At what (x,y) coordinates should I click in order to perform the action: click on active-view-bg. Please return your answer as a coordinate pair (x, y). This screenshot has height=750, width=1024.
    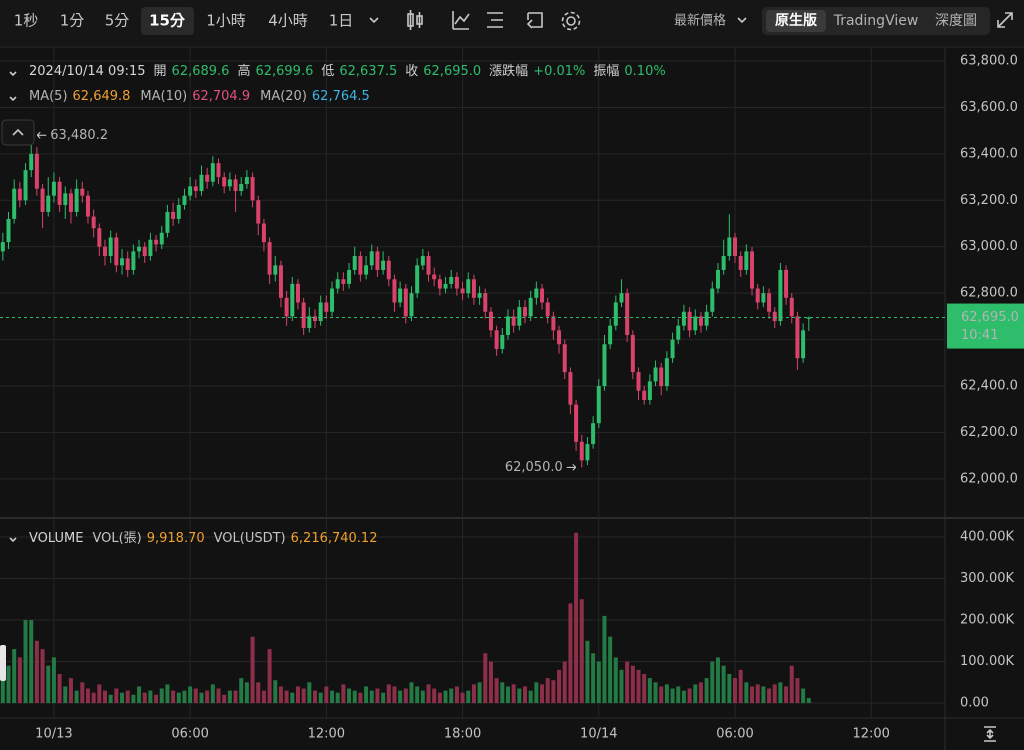
    Looking at the image, I should click on (796, 21).